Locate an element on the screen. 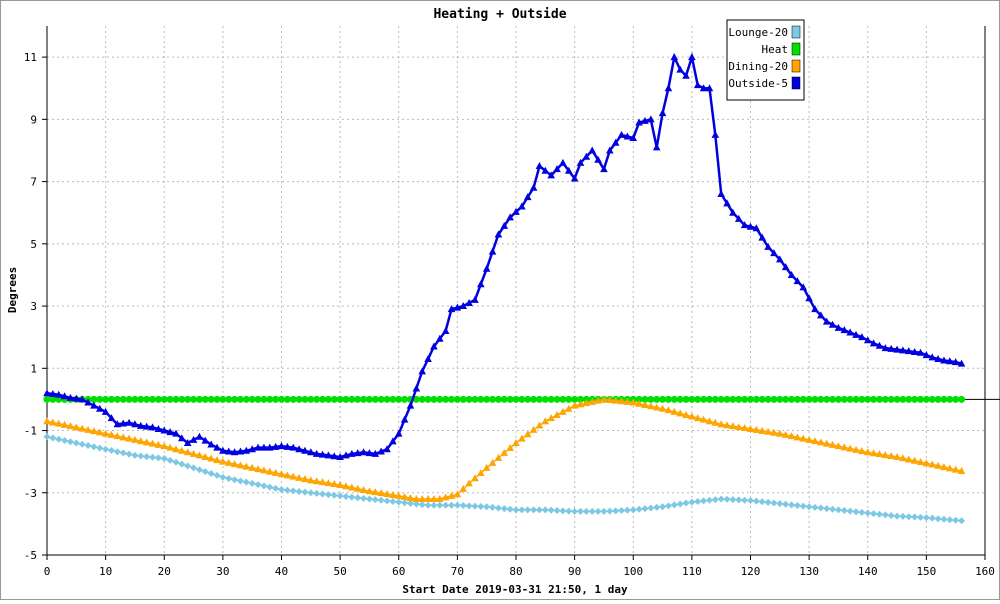 The height and width of the screenshot is (604, 1000). legend: Lounge-20 Heat Dining-20 Outside-5 is located at coordinates (765, 60).